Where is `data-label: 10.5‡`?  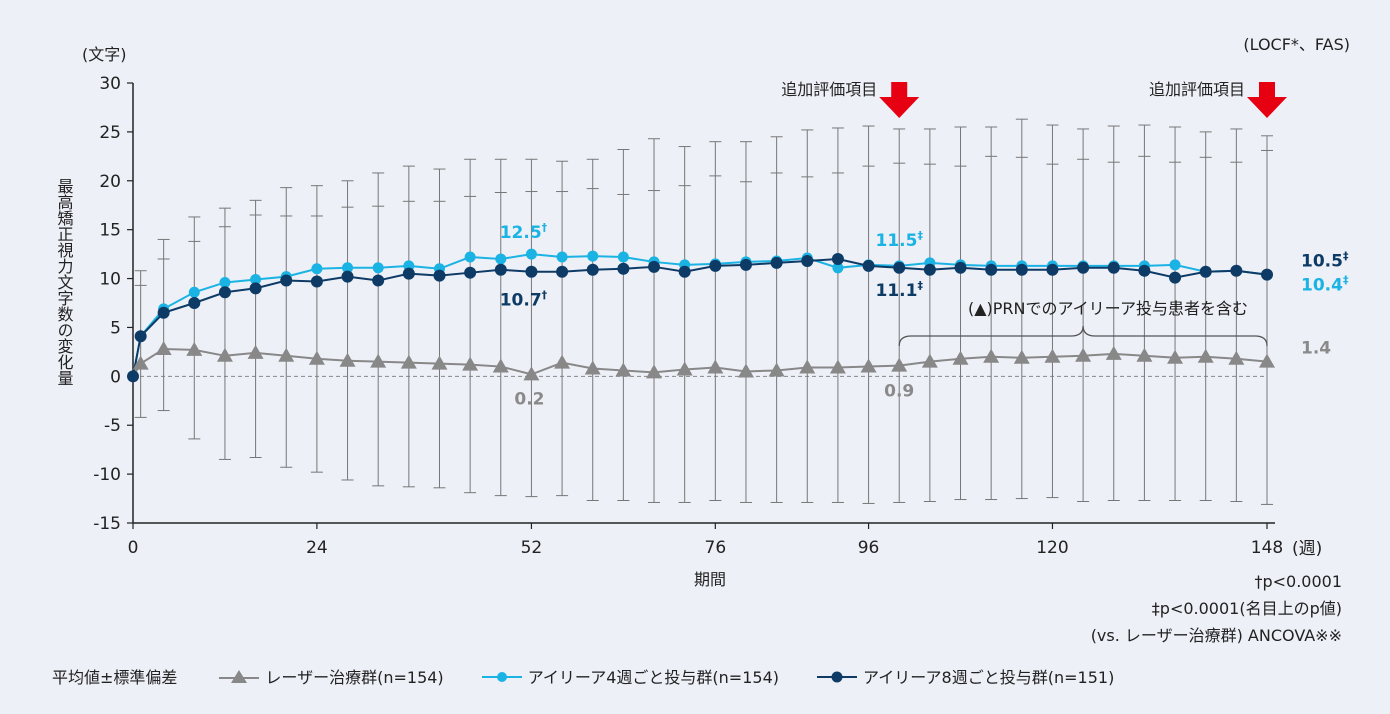
data-label: 10.5‡ is located at coordinates (1325, 261).